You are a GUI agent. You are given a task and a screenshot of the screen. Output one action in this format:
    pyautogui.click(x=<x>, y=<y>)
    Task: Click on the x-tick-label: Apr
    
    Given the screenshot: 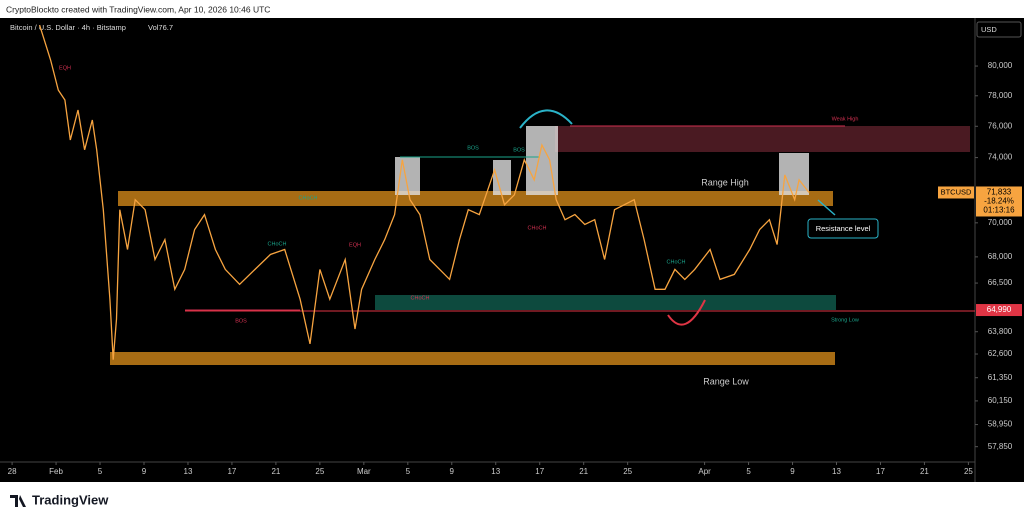 What is the action you would take?
    pyautogui.click(x=704, y=471)
    